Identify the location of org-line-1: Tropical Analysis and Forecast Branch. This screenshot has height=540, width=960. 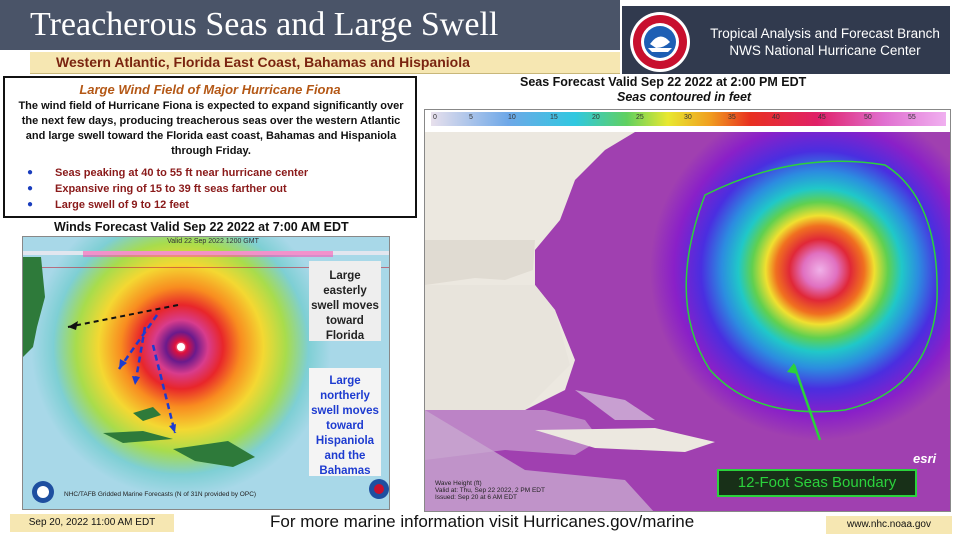
(825, 33).